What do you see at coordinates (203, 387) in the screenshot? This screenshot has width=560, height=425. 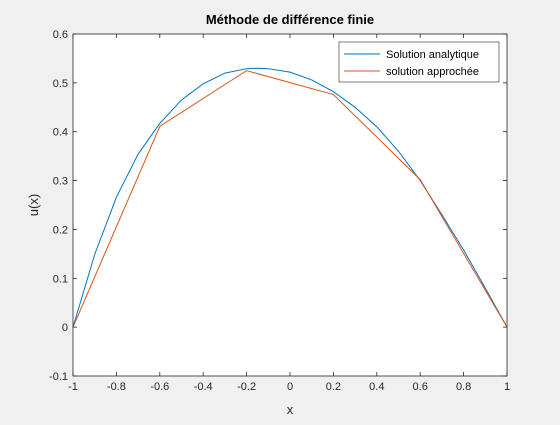 I see `x-tick-label: -0.4` at bounding box center [203, 387].